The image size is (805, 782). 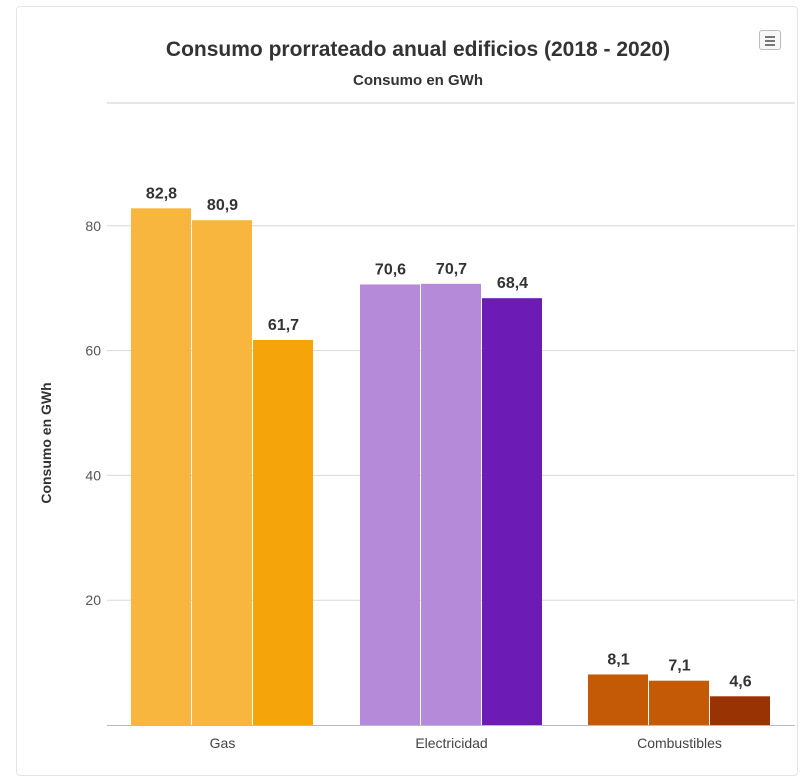 What do you see at coordinates (679, 743) in the screenshot?
I see `x-category-label: Combustibles` at bounding box center [679, 743].